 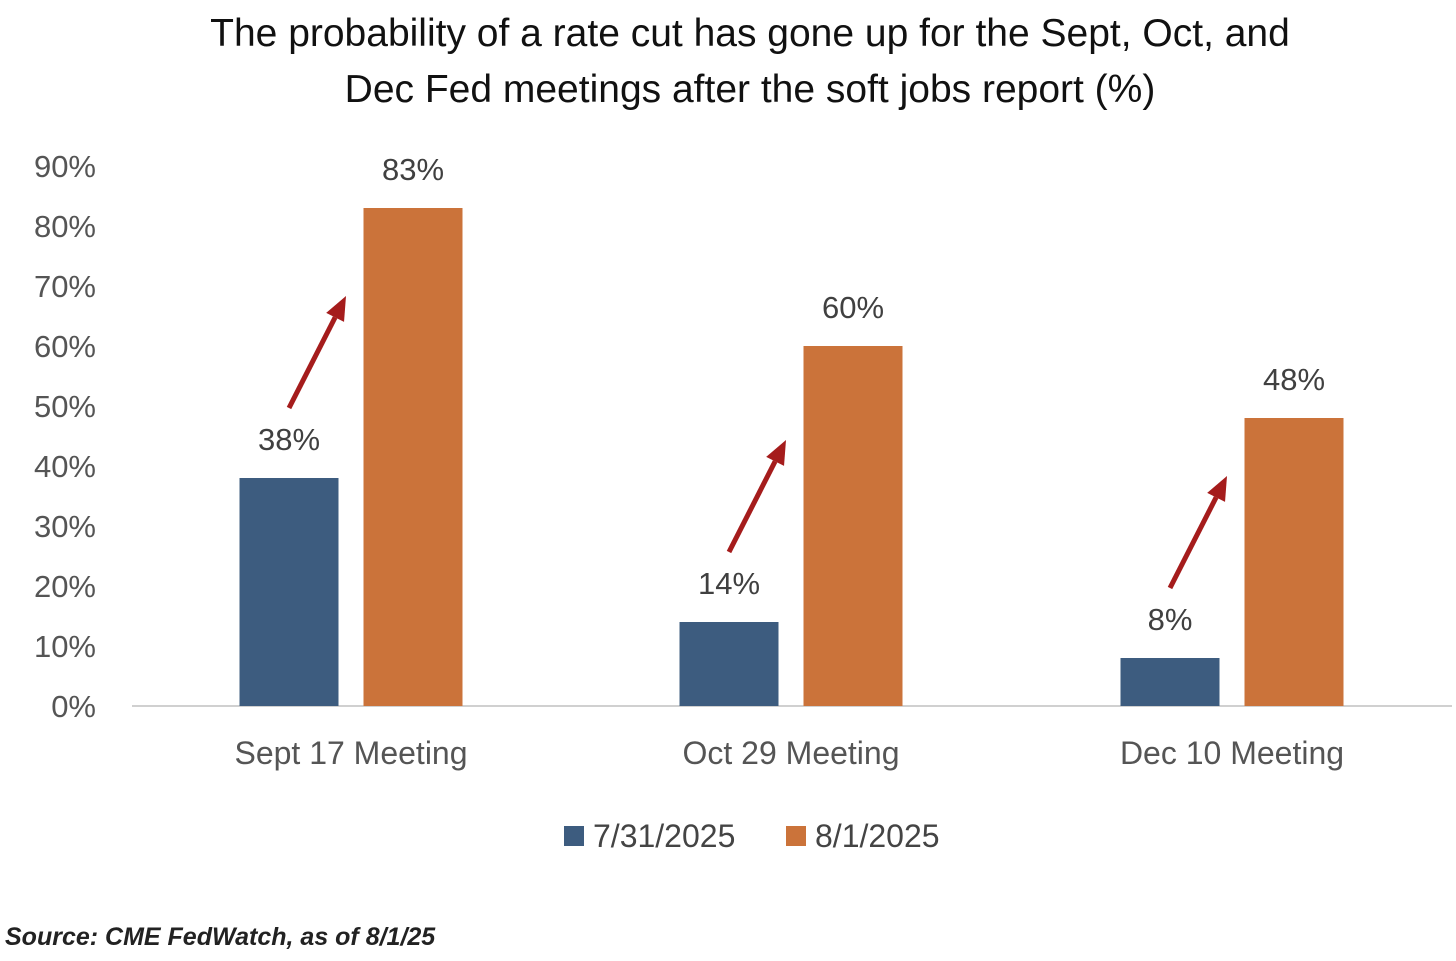 I want to click on y-tick-label: 50%, so click(x=65, y=406).